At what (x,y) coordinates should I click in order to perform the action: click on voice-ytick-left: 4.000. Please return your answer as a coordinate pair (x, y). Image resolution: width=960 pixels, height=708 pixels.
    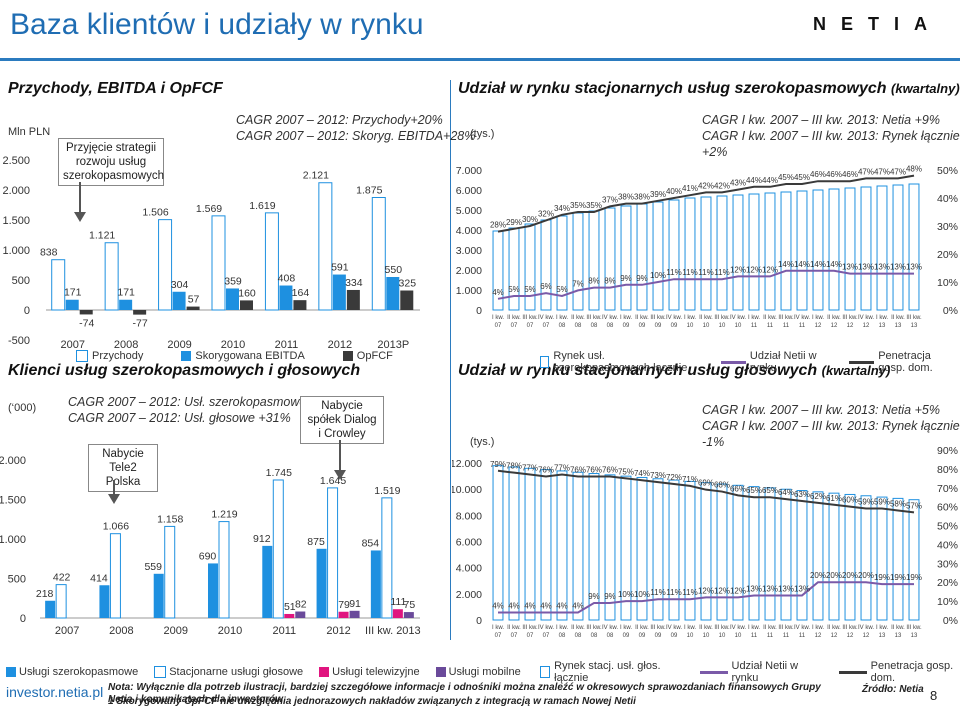
    Looking at the image, I should click on (469, 569).